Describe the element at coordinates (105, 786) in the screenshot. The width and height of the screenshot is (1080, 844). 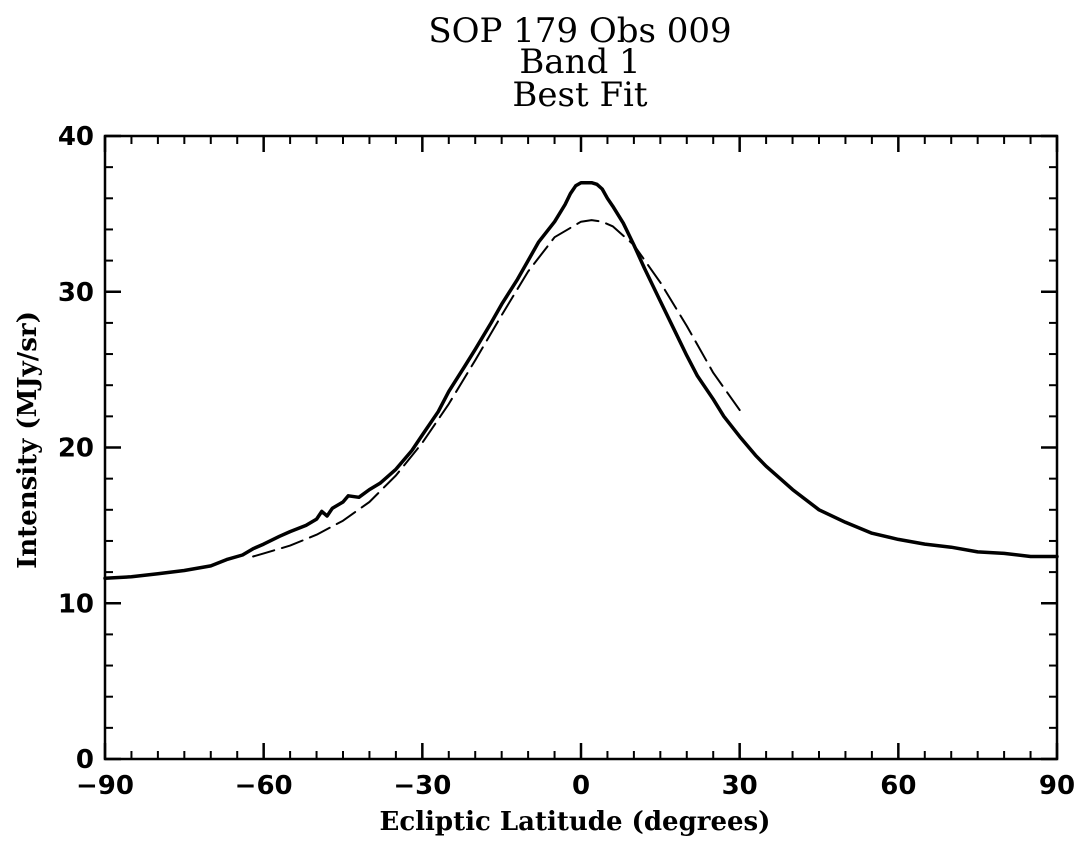
I see `x-tick-label: −90` at that location.